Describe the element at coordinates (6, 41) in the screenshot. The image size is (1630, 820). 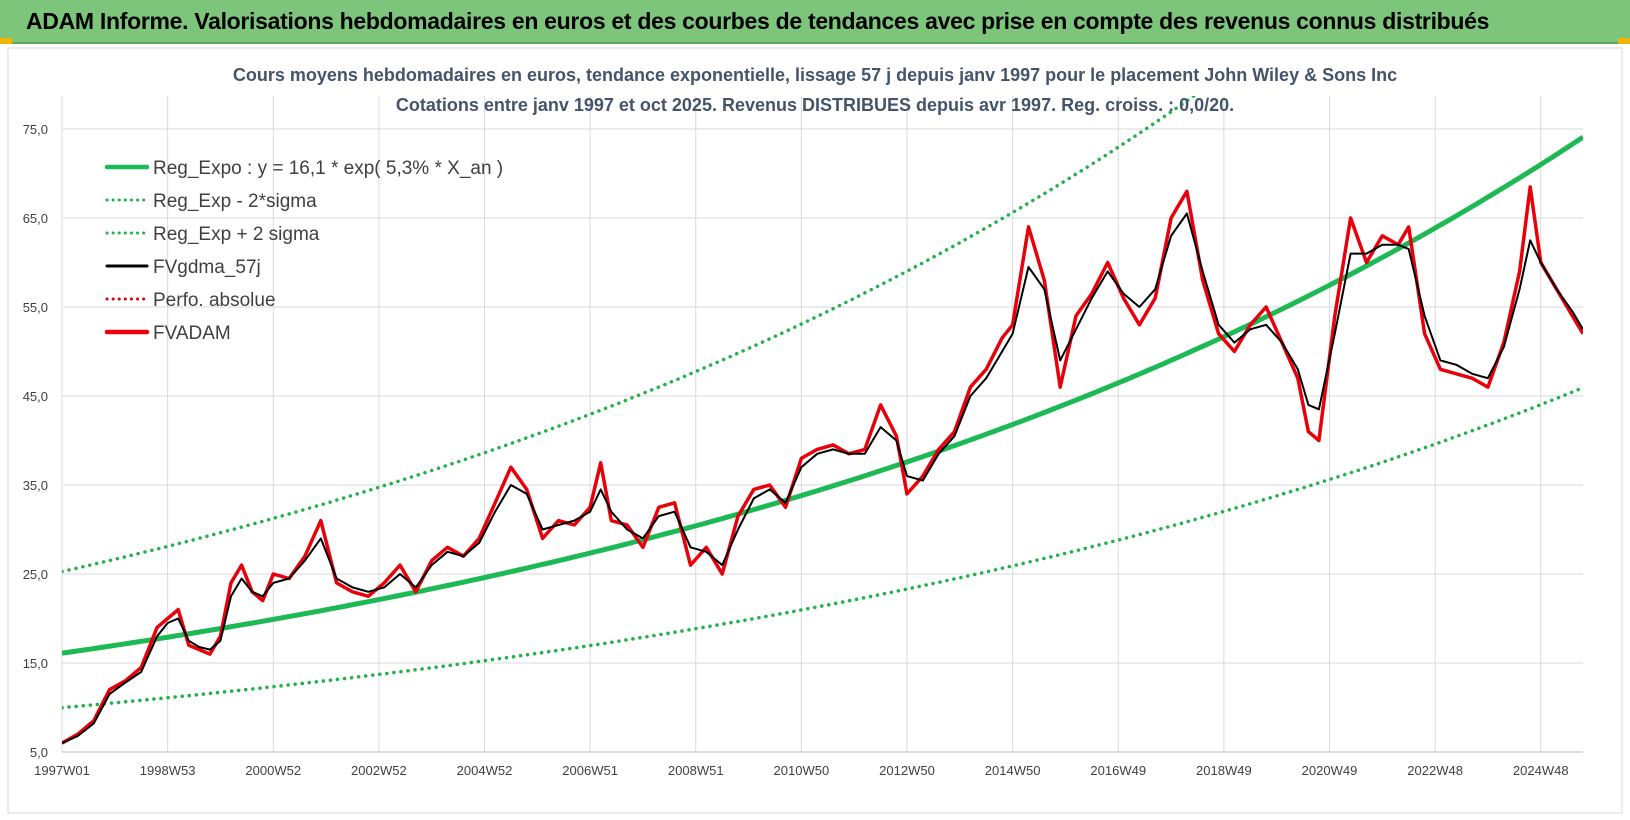
I see `corner-mark-left` at that location.